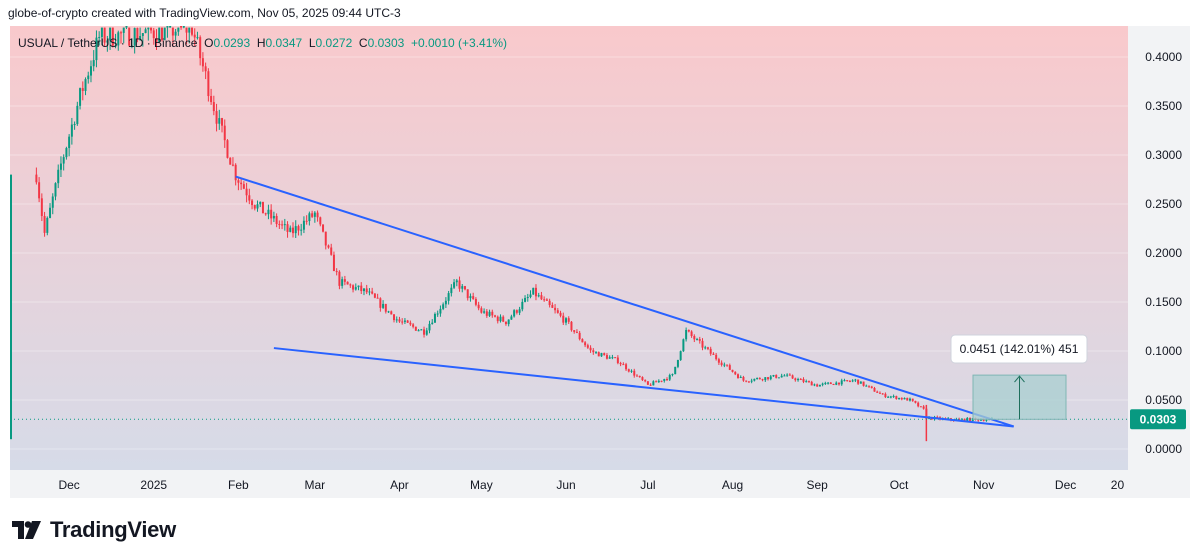 The width and height of the screenshot is (1200, 560). Describe the element at coordinates (1019, 377) in the screenshot. I see `measure-tool: 0.0451 (142.01%) 451` at that location.